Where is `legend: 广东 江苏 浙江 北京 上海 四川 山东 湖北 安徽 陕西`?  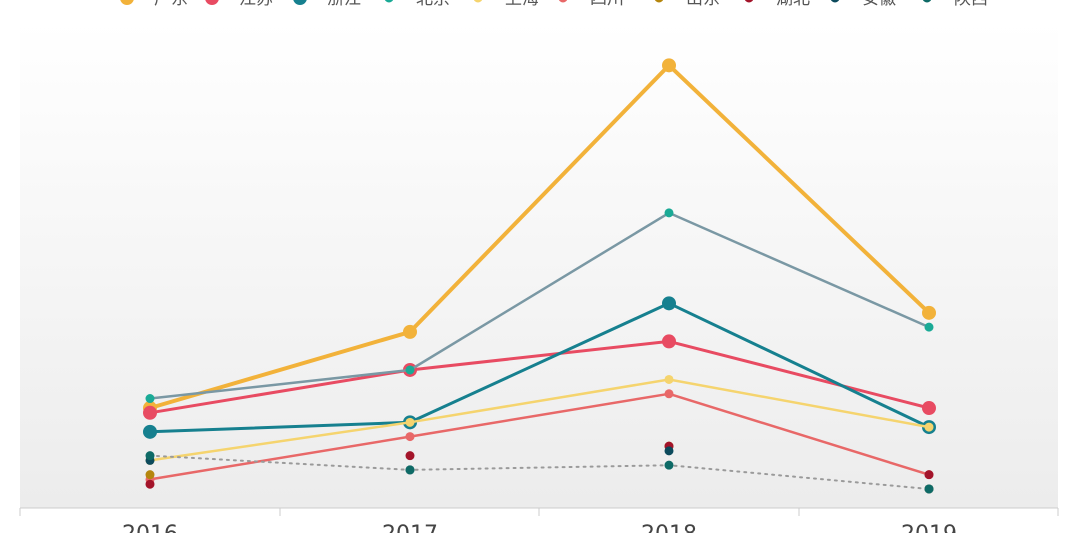 legend: 广东 江苏 浙江 北京 上海 四川 山东 湖北 安徽 陕西 is located at coordinates (554, 4).